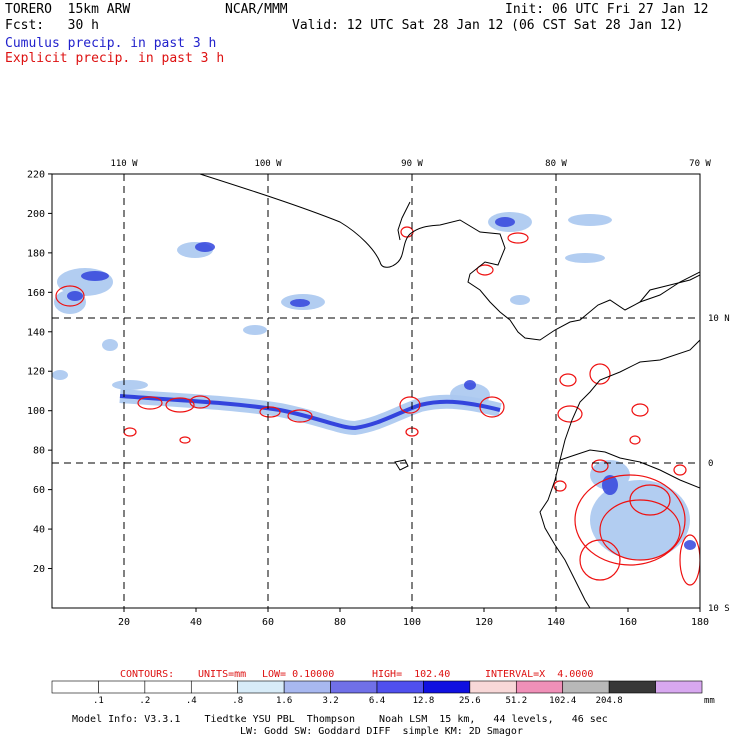 This screenshot has height=740, width=740. I want to click on x-tick-label: 60, so click(268, 622).